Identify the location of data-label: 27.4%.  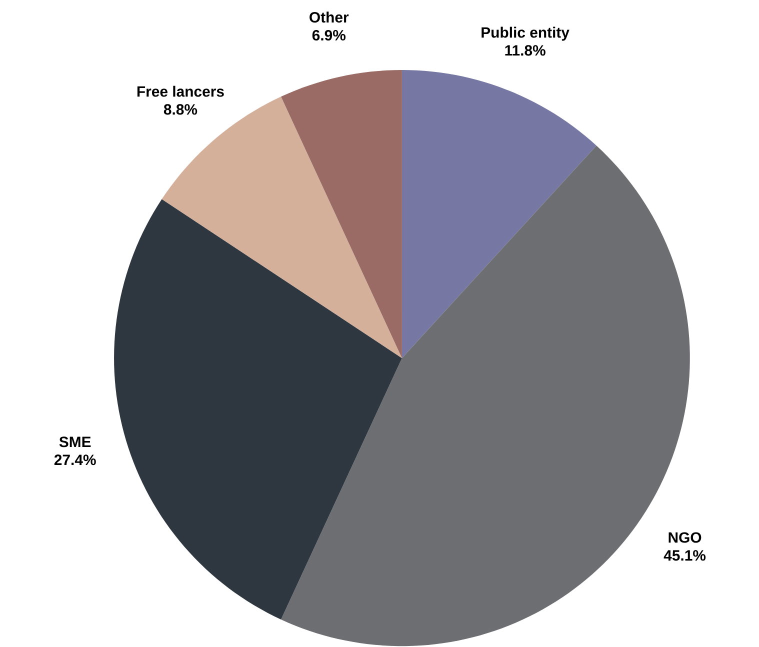
(75, 460).